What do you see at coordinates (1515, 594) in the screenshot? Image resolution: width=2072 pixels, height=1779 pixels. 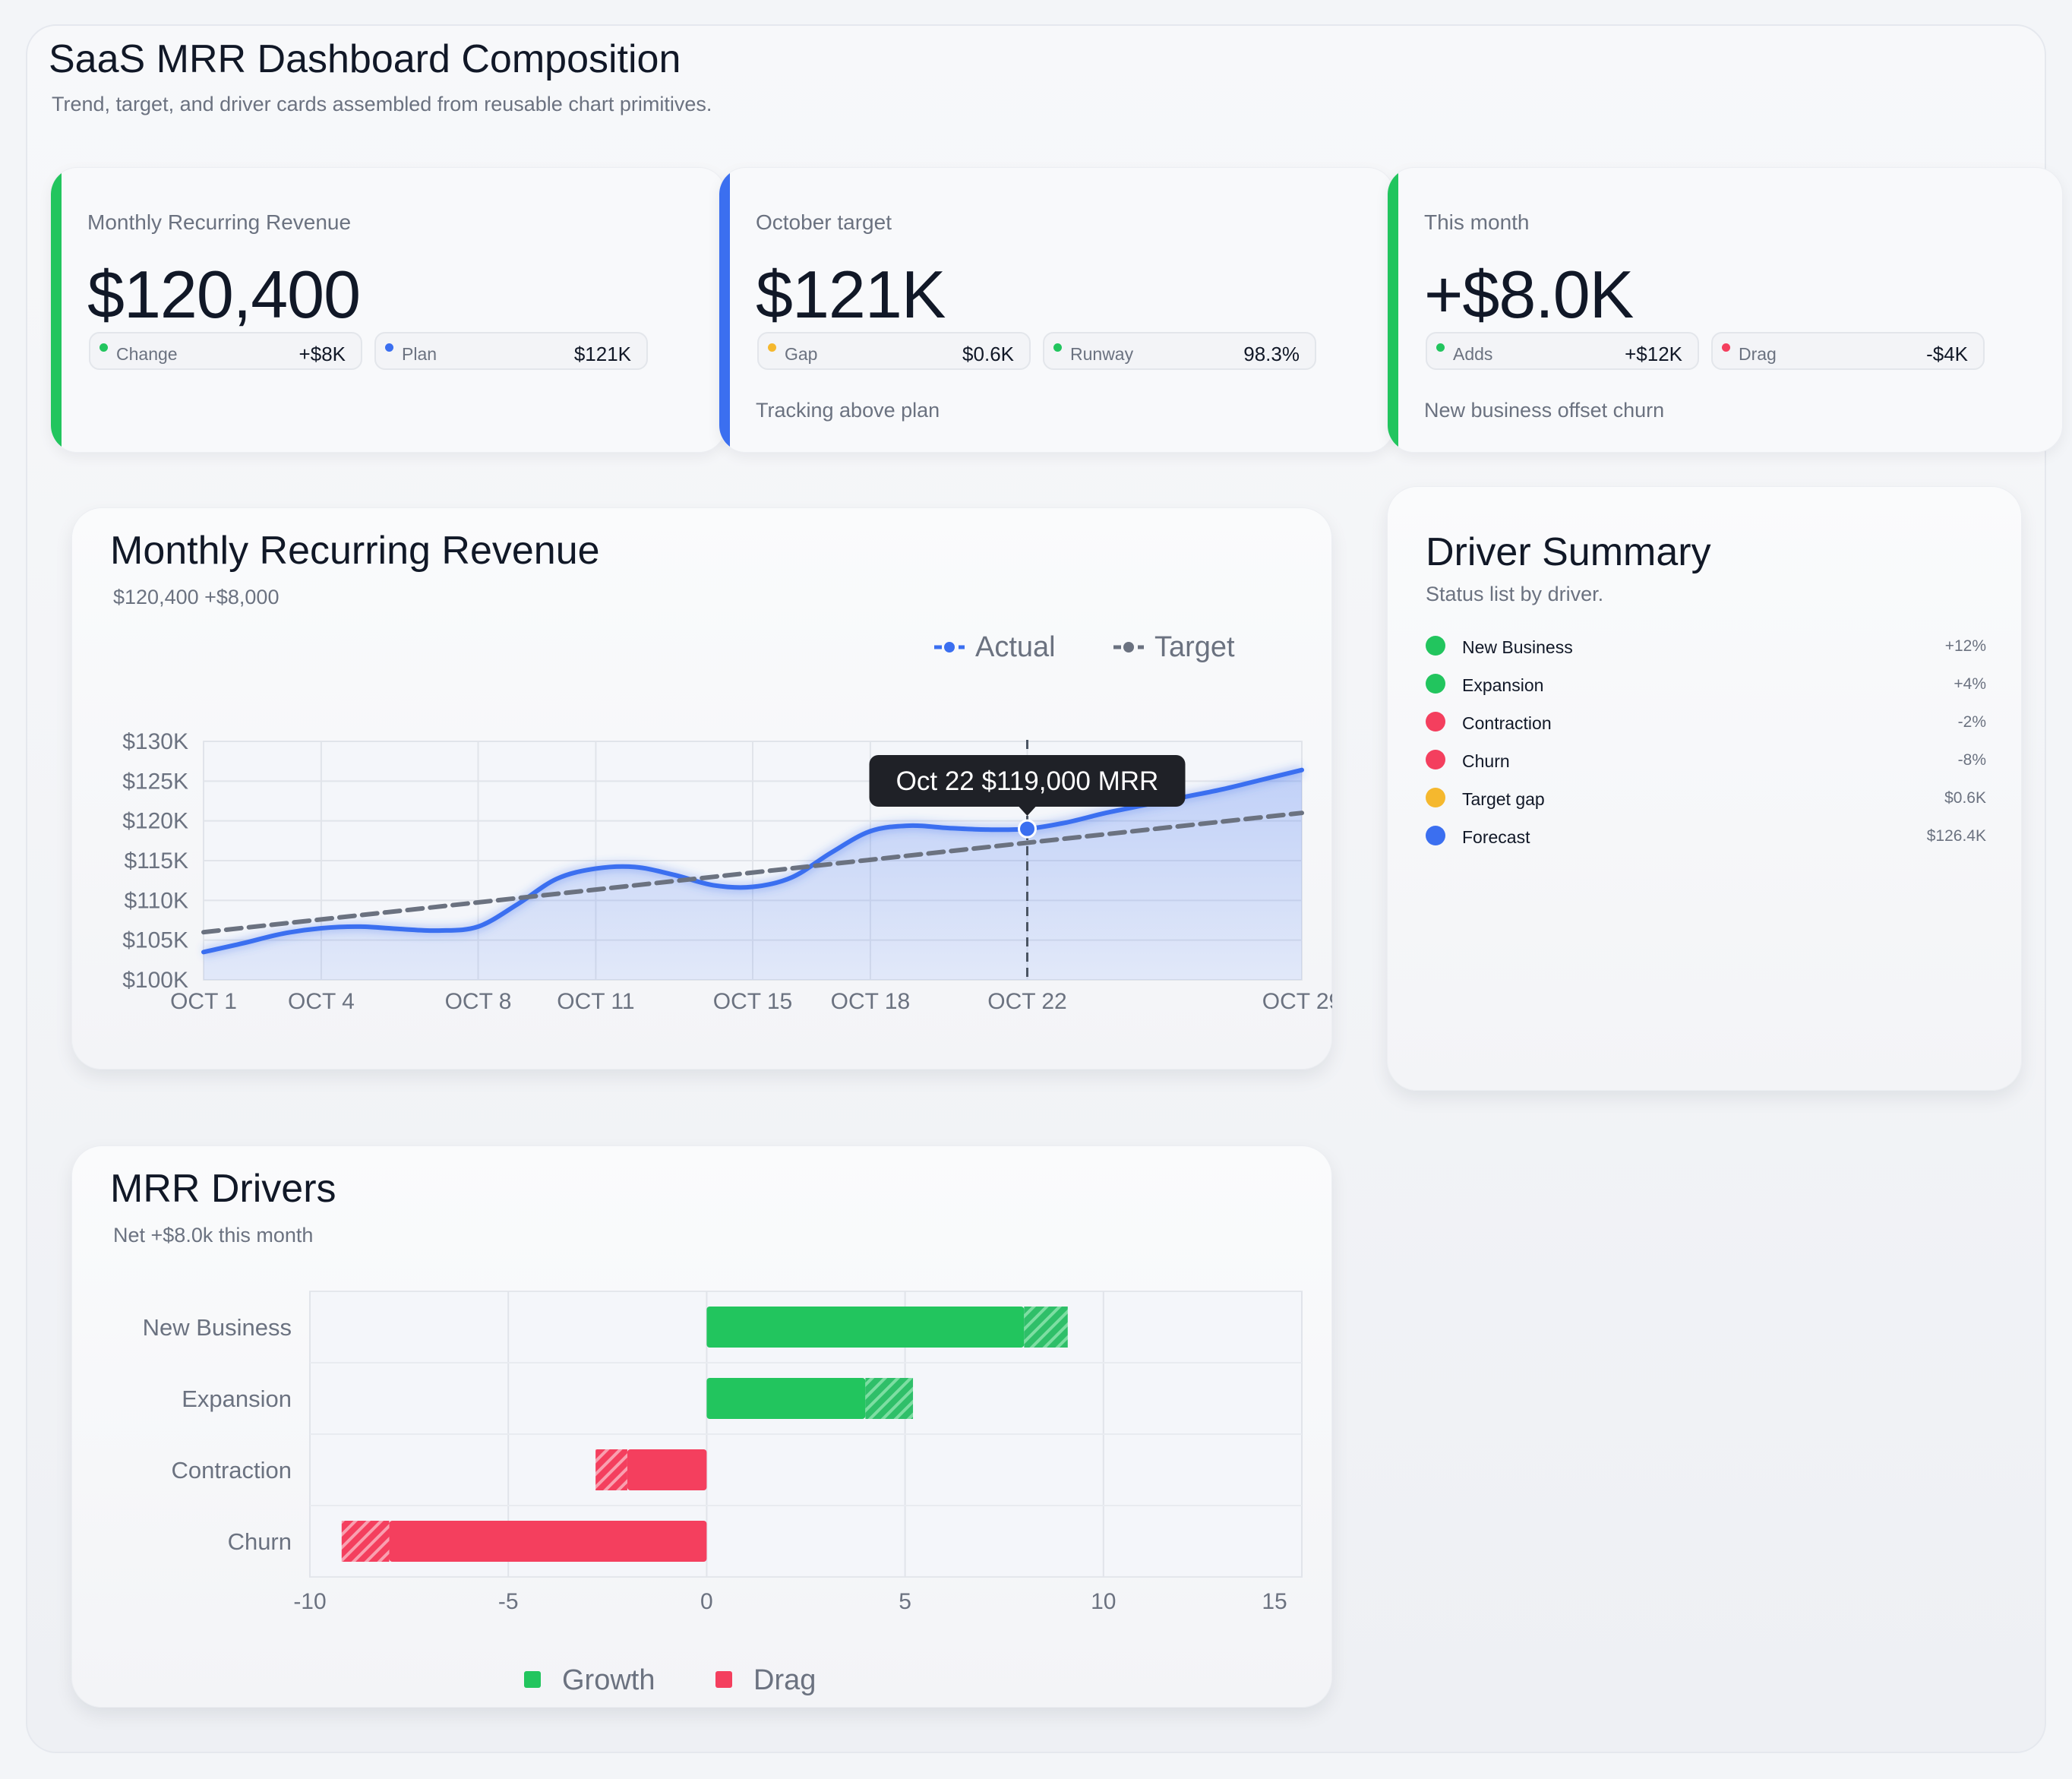 I see `card-subtitle: Status list by driver.` at bounding box center [1515, 594].